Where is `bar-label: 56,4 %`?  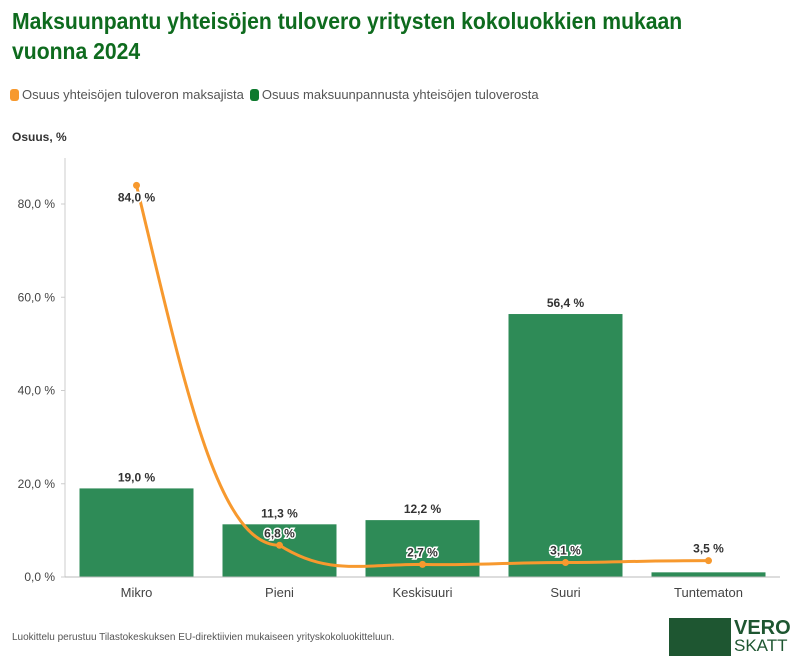 bar-label: 56,4 % is located at coordinates (566, 303).